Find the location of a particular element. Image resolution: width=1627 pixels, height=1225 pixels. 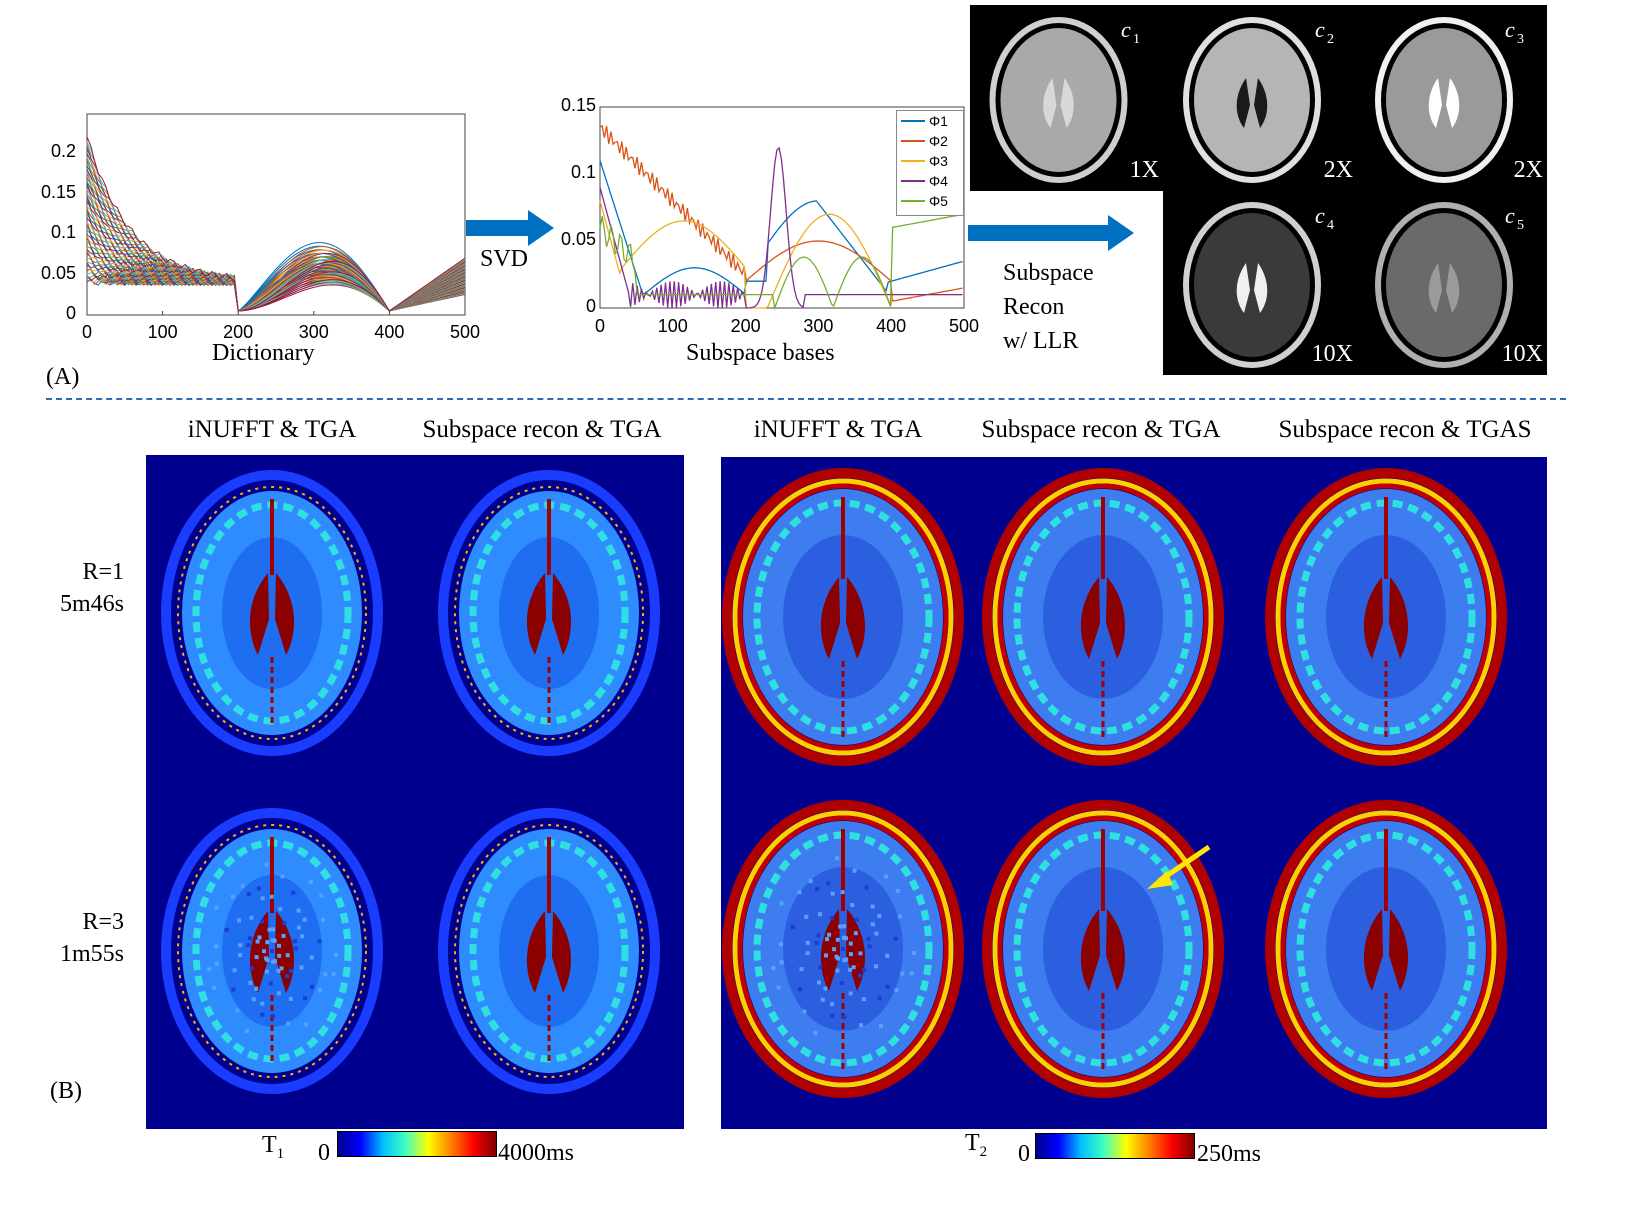

recon-label-line-1: Subspace is located at coordinates (1048, 273).